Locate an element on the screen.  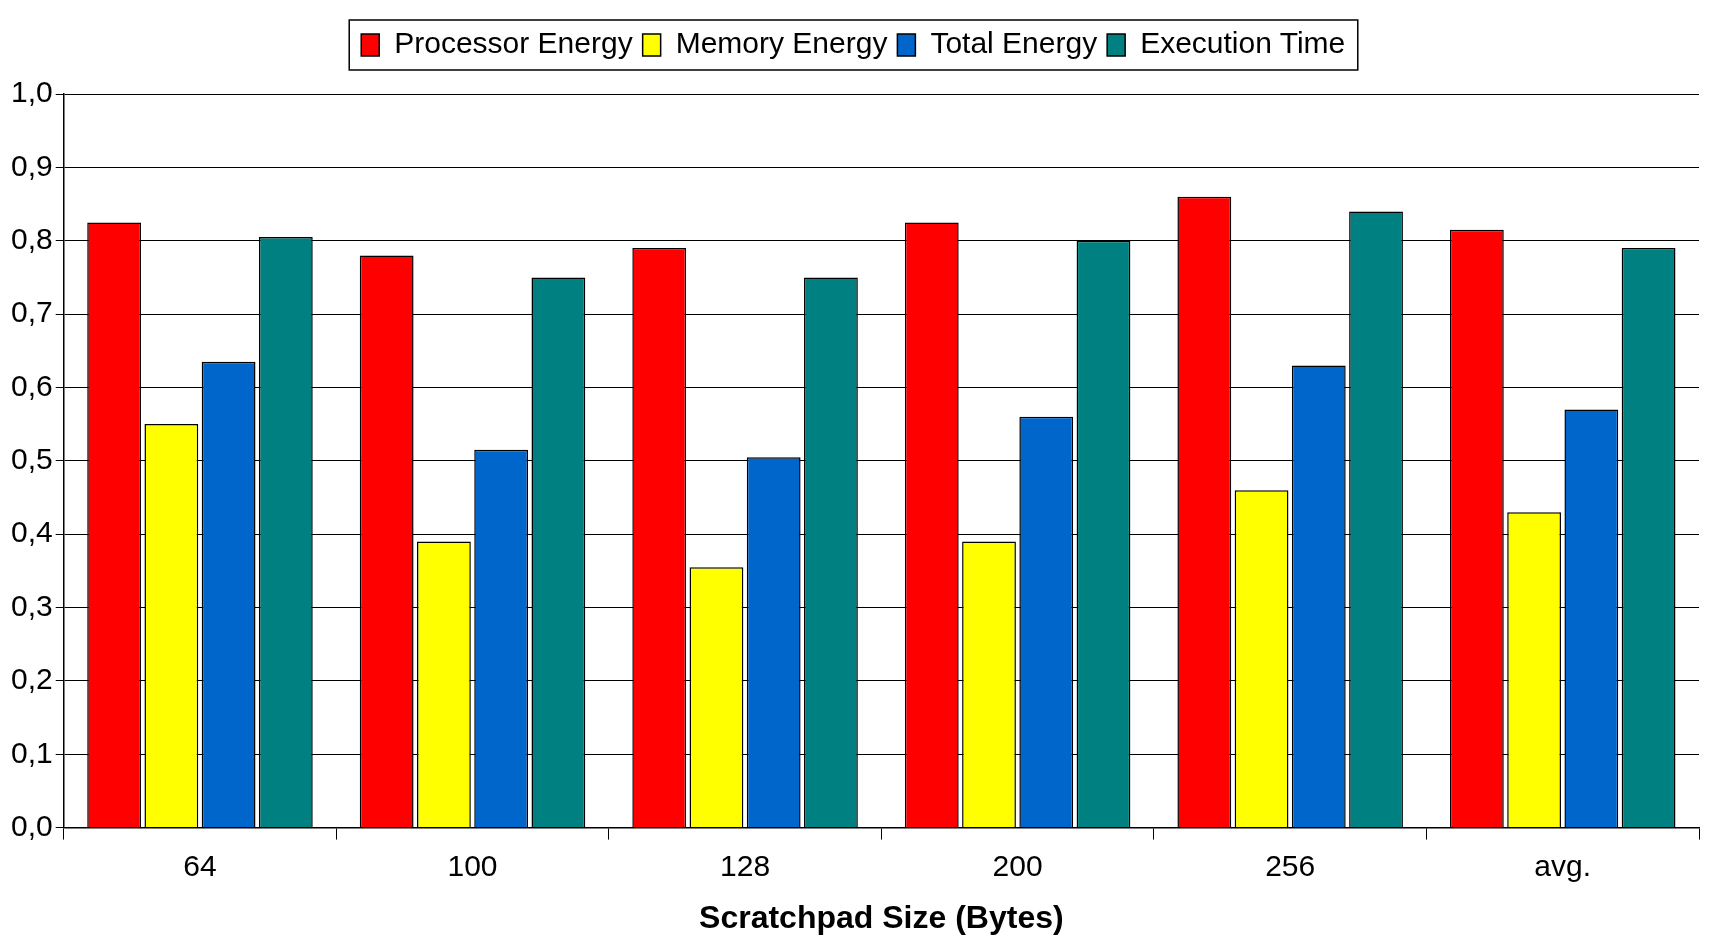
y-tick-label: 1,0 is located at coordinates (31, 92).